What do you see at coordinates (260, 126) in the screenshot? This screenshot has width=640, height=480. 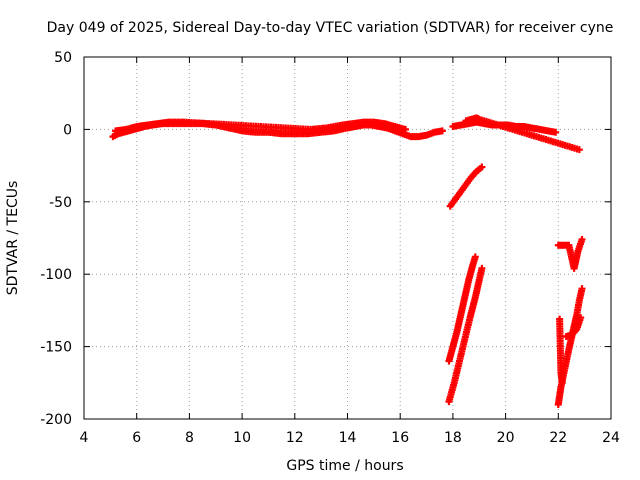 I see `series-upper-band` at bounding box center [260, 126].